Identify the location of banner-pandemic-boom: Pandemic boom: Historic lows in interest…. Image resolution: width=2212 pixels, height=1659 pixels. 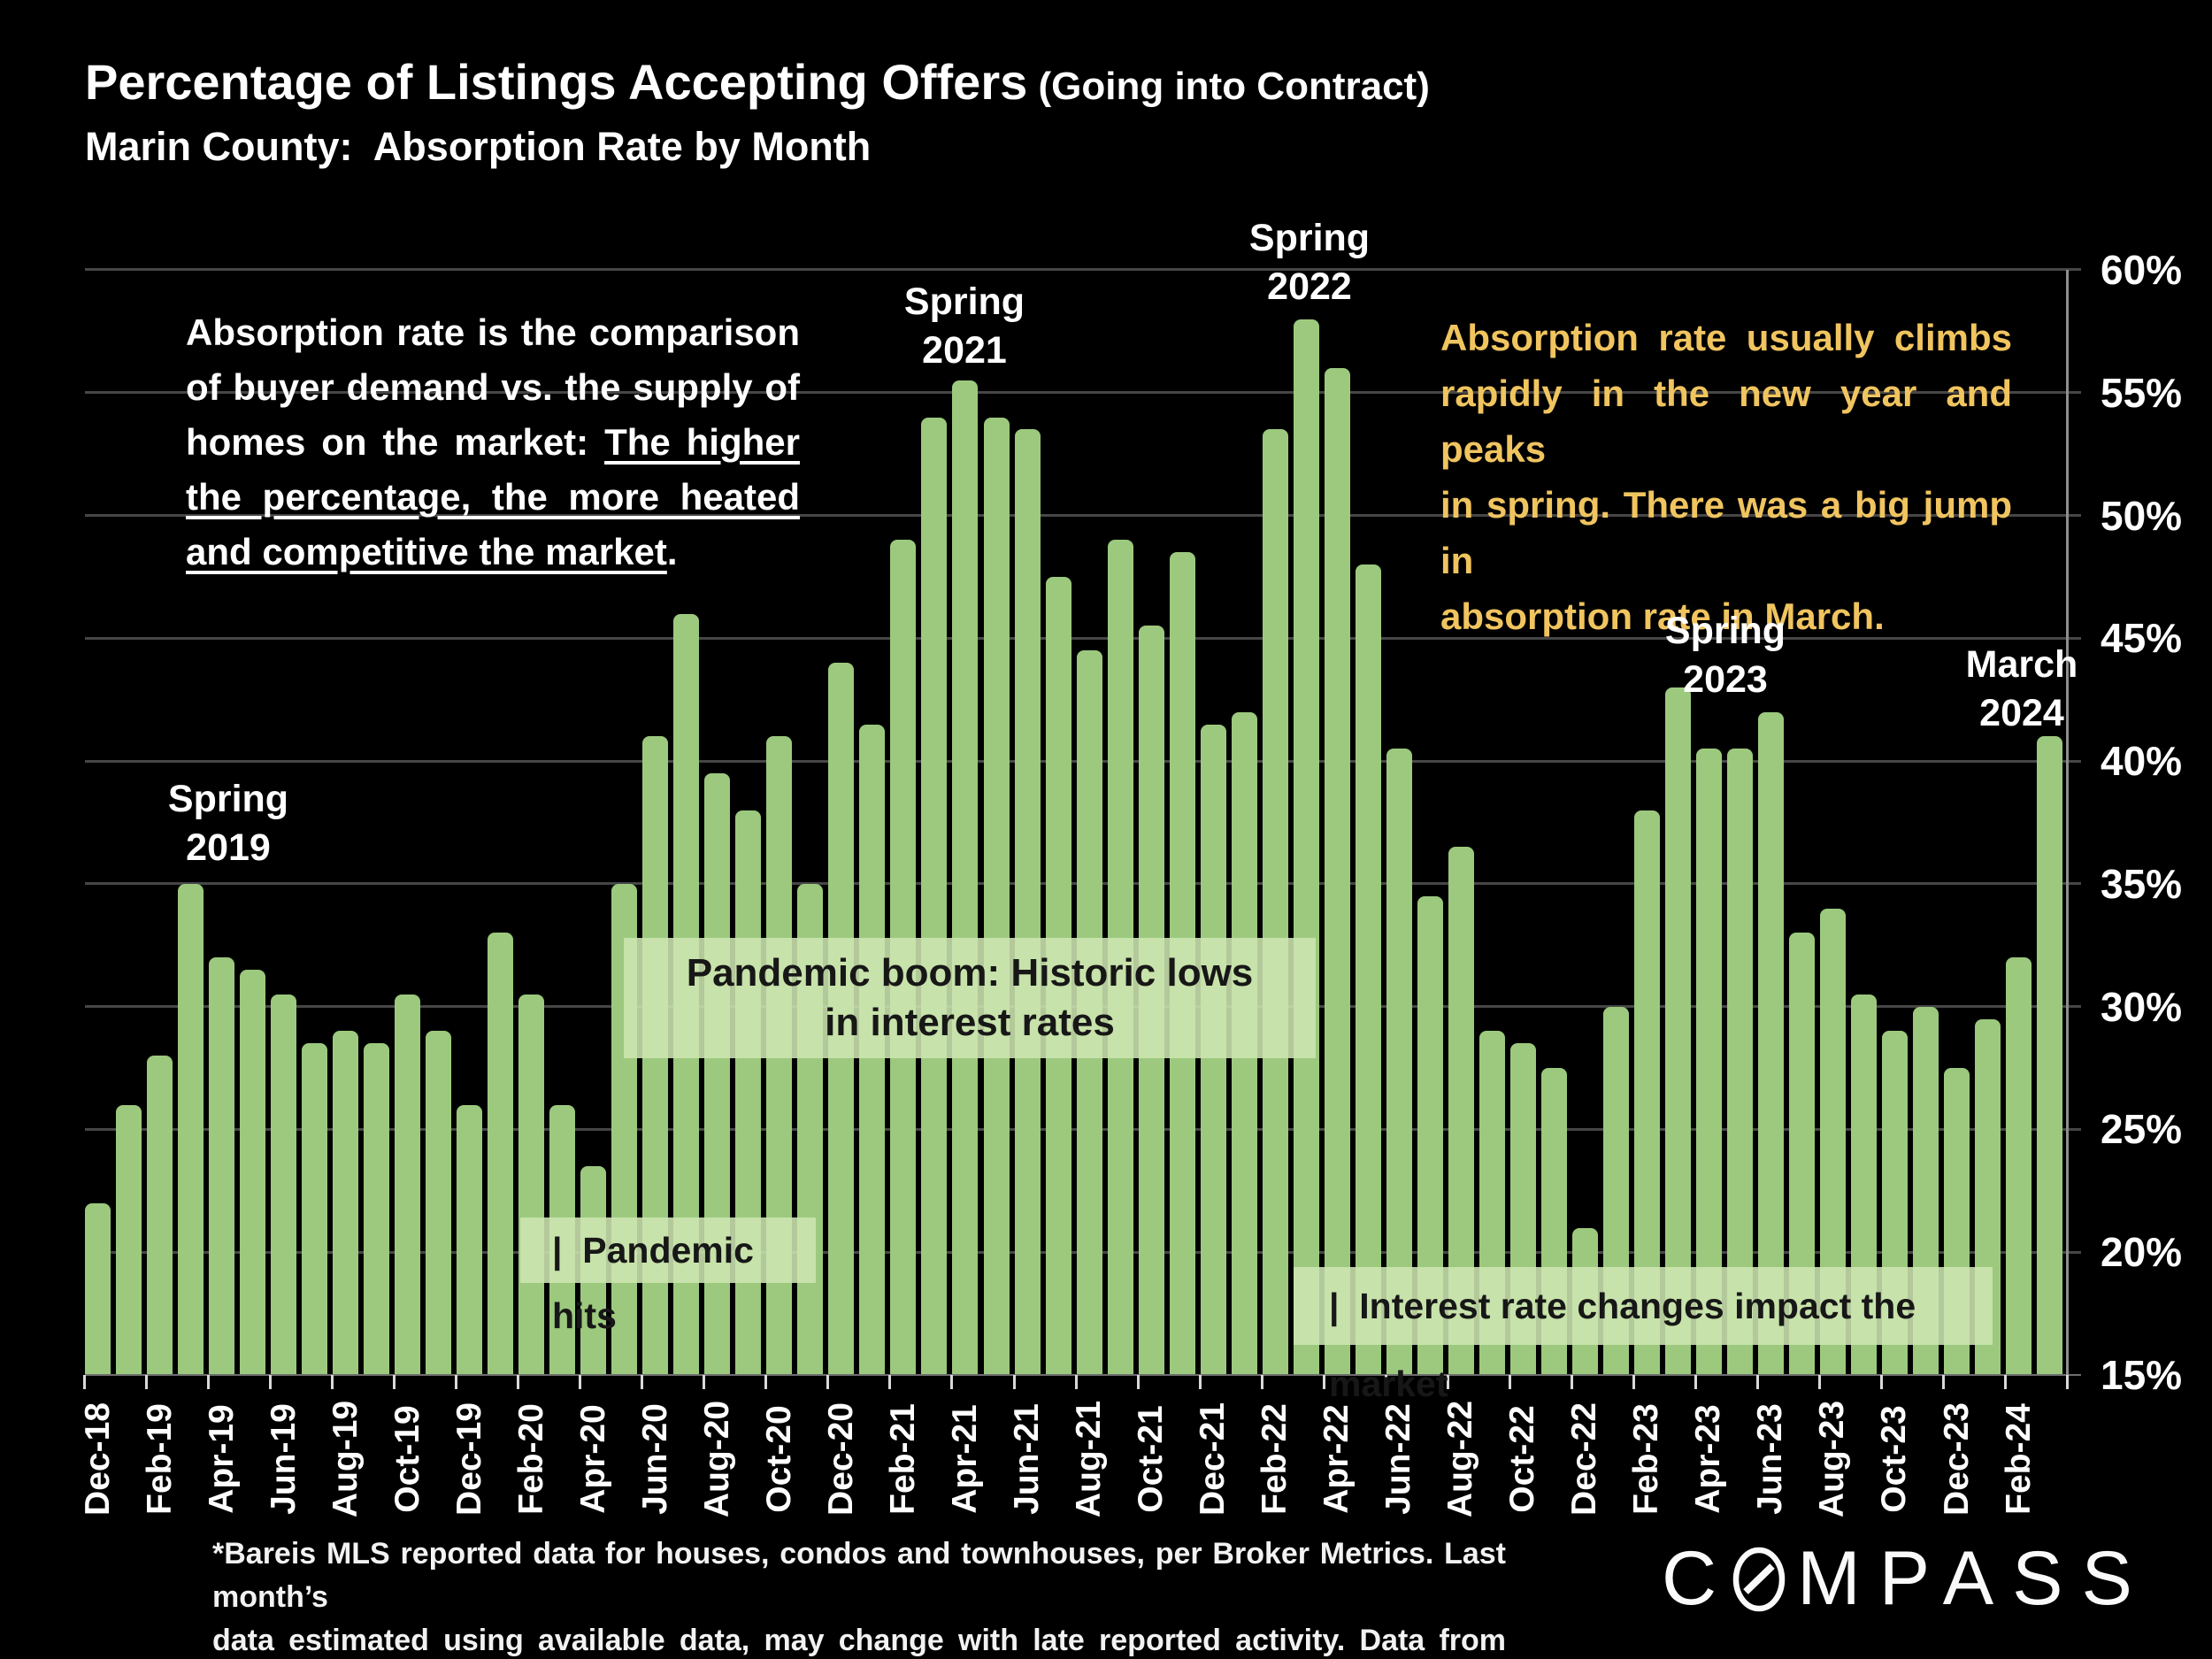
(970, 998).